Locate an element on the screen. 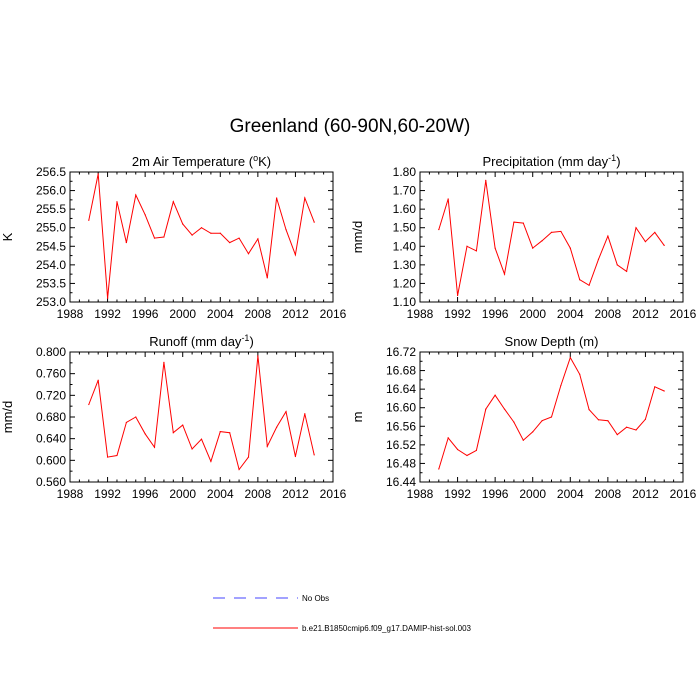 This screenshot has height=700, width=700. y-tick-label: 16.72 is located at coordinates (401, 352).